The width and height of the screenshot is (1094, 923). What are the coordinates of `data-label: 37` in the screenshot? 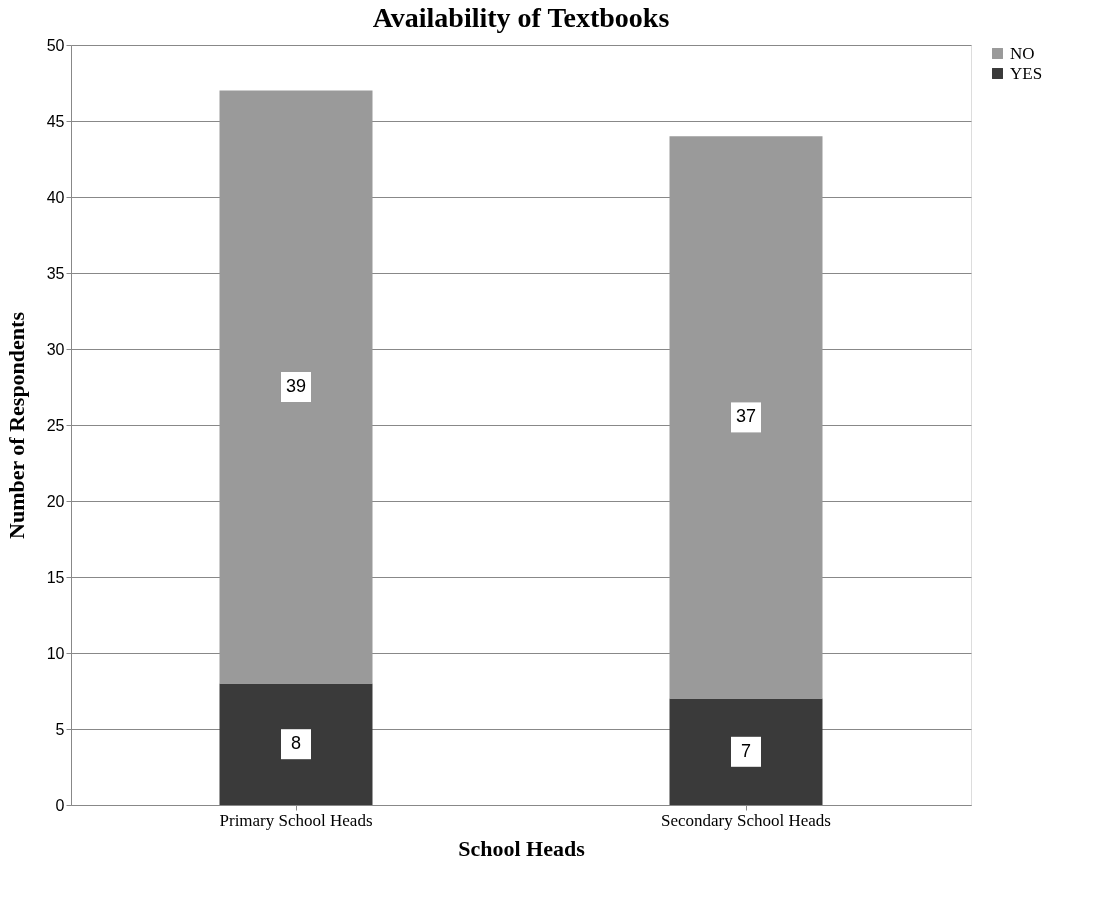 It's located at (746, 416).